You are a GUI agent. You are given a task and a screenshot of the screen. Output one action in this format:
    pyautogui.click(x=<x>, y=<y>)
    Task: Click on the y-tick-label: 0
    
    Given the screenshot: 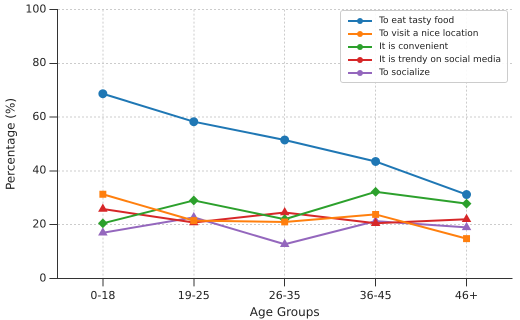 What is the action you would take?
    pyautogui.click(x=42, y=277)
    